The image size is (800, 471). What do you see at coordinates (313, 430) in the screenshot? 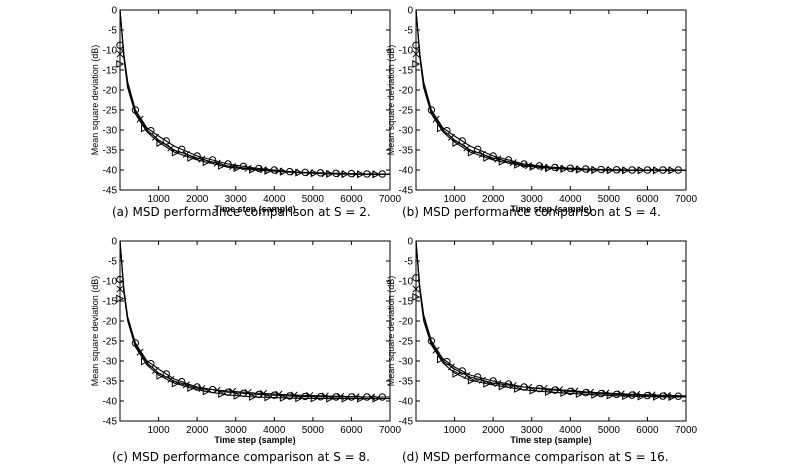
I see `x-tick-label: 5000` at bounding box center [313, 430].